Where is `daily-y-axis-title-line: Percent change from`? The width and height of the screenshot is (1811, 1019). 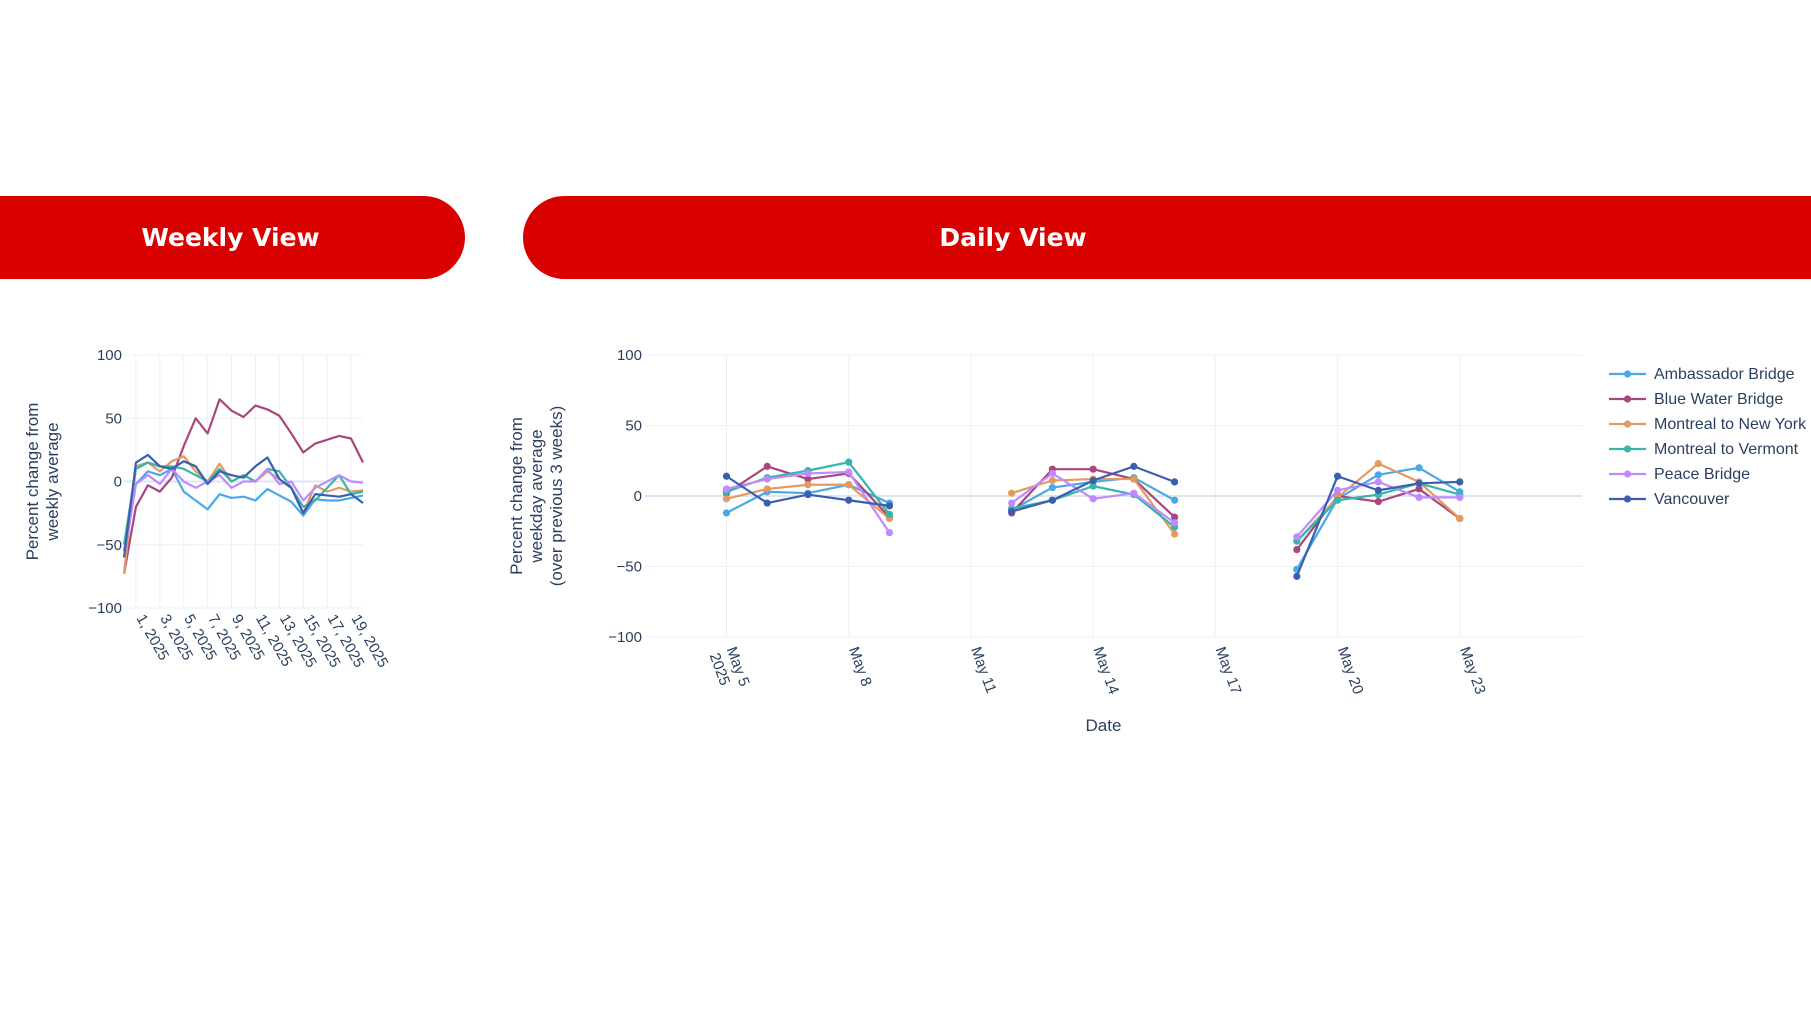
daily-y-axis-title-line: Percent change from is located at coordinates (516, 496).